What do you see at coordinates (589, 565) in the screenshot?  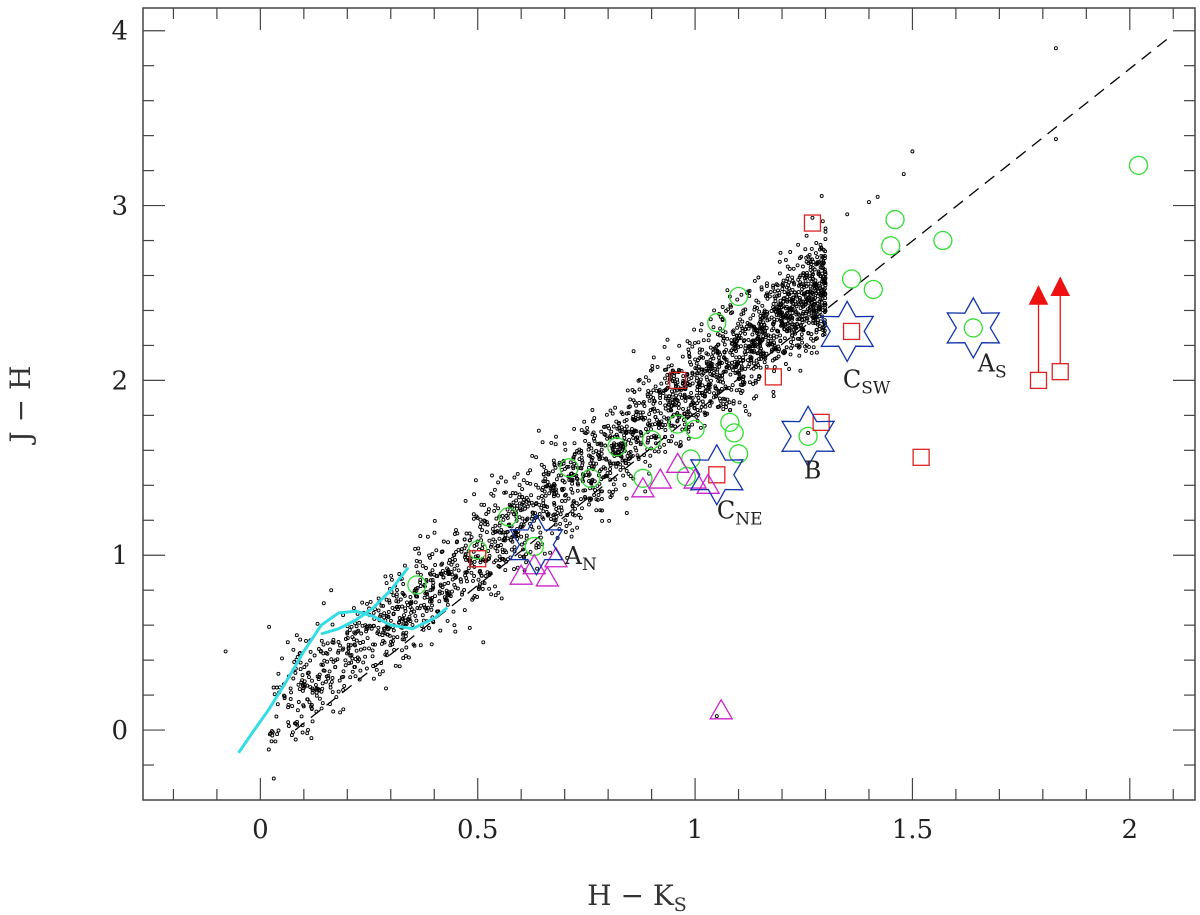 I see `source-label-sub: N` at bounding box center [589, 565].